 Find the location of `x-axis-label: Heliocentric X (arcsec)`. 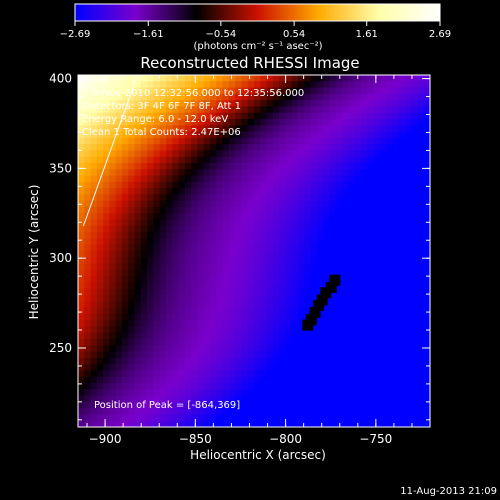

x-axis-label: Heliocentric X (arcsec) is located at coordinates (258, 455).